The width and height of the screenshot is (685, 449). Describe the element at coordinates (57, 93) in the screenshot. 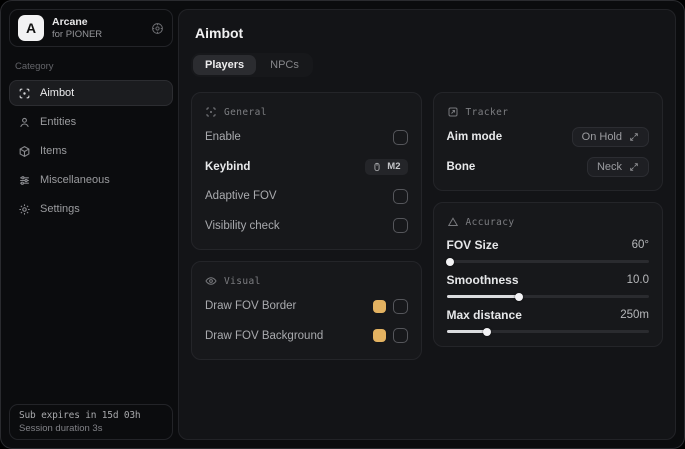

I see `sidebar-item-label: Aimbot` at that location.